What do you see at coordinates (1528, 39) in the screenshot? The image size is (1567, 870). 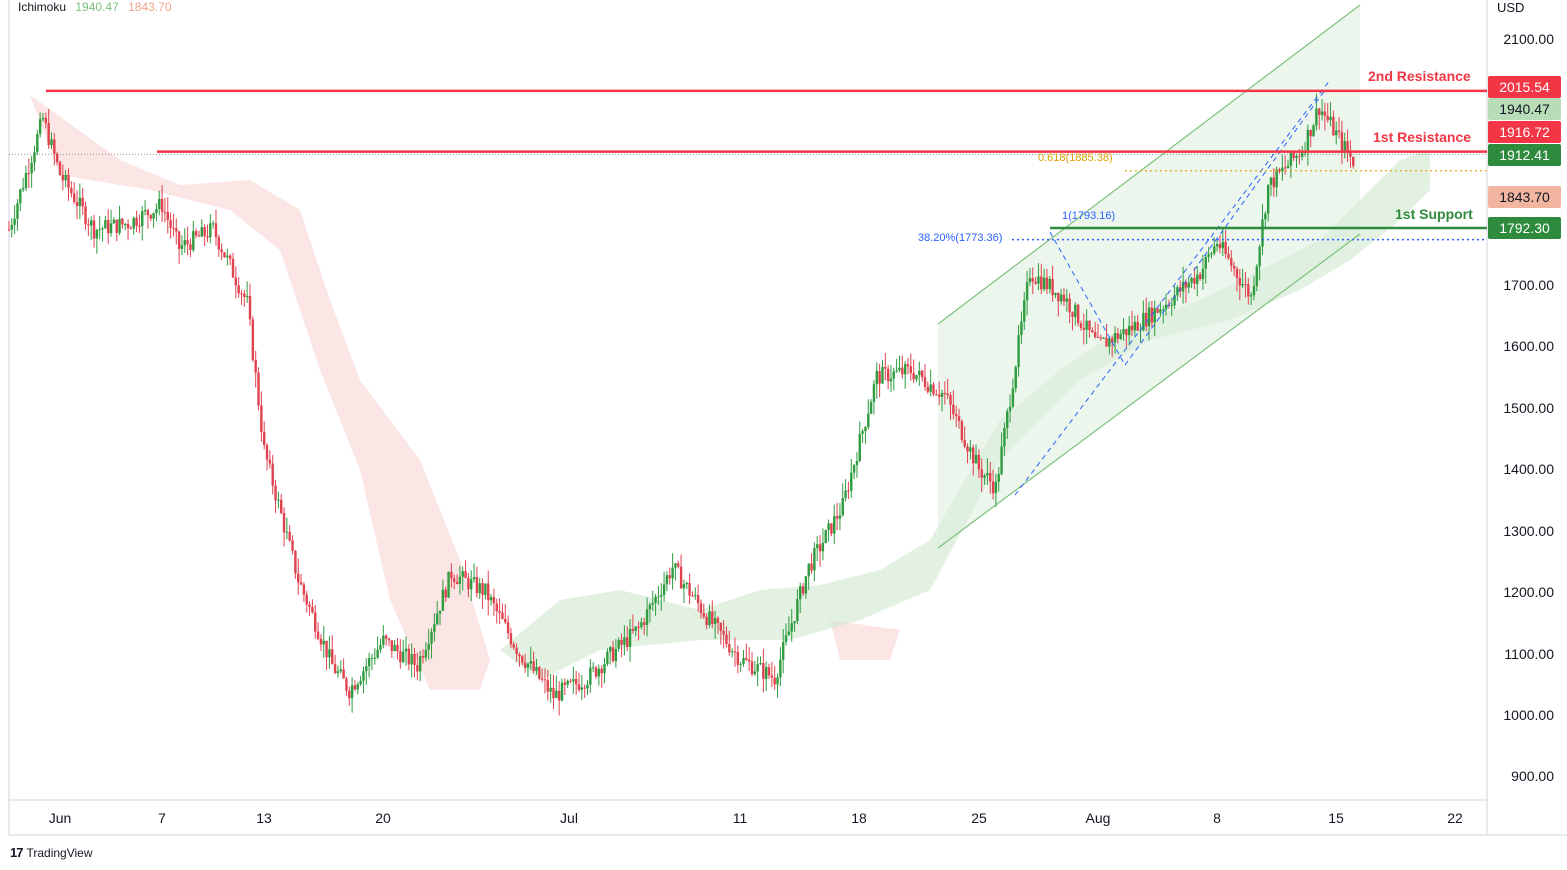 I see `y-tick-0: 2100.00` at bounding box center [1528, 39].